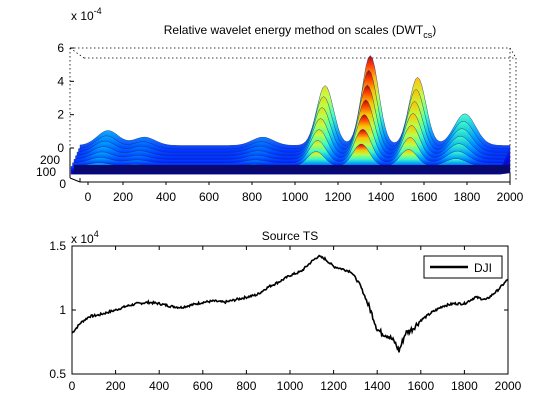 The width and height of the screenshot is (560, 420). I want to click on line-x-tick-label: 1000, so click(290, 386).